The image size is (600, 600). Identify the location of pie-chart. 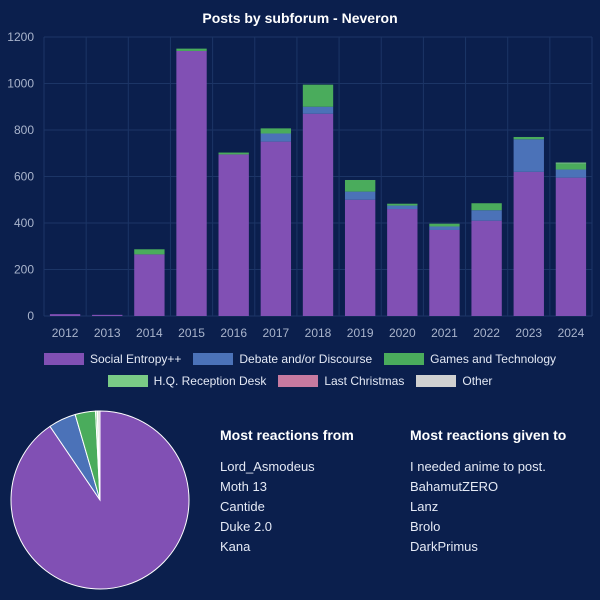
(100, 500).